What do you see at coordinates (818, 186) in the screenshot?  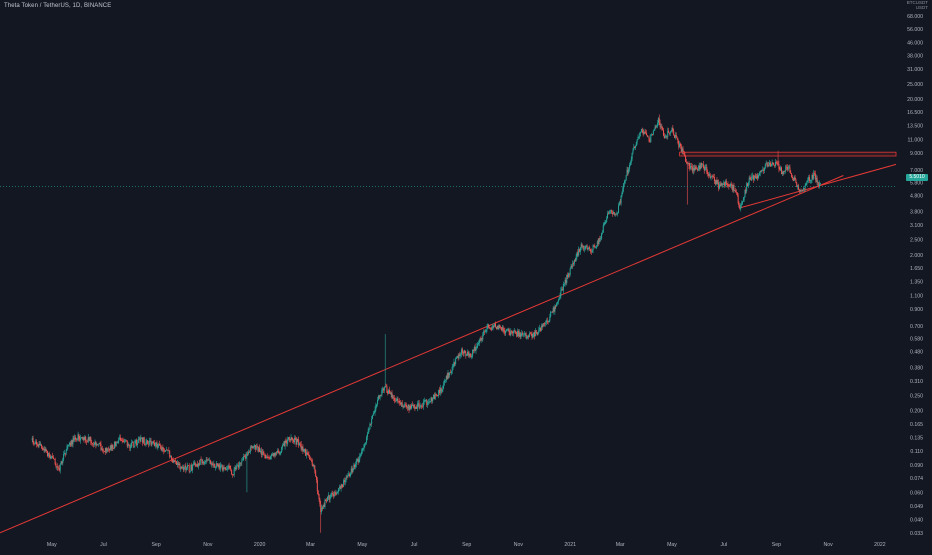 I see `support-trendline` at bounding box center [818, 186].